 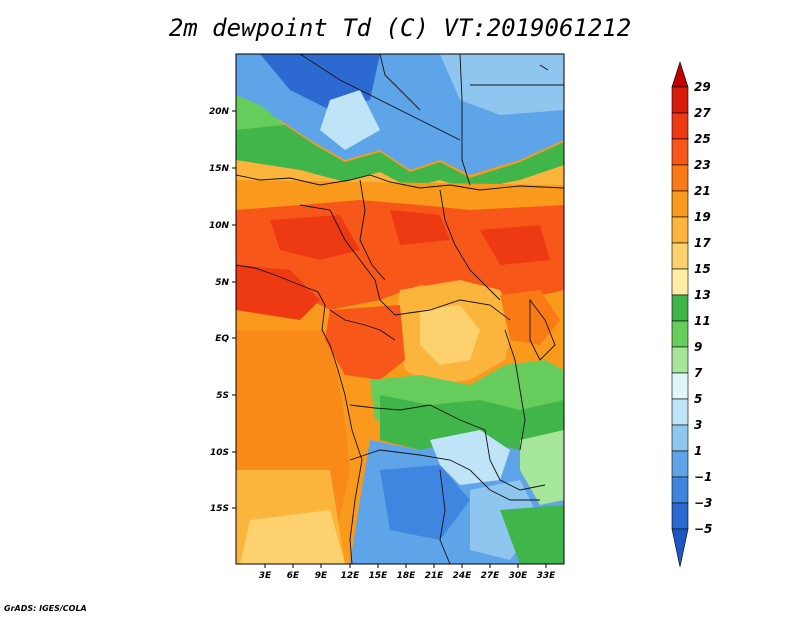 What do you see at coordinates (379, 576) in the screenshot?
I see `lon-label: 15E` at bounding box center [379, 576].